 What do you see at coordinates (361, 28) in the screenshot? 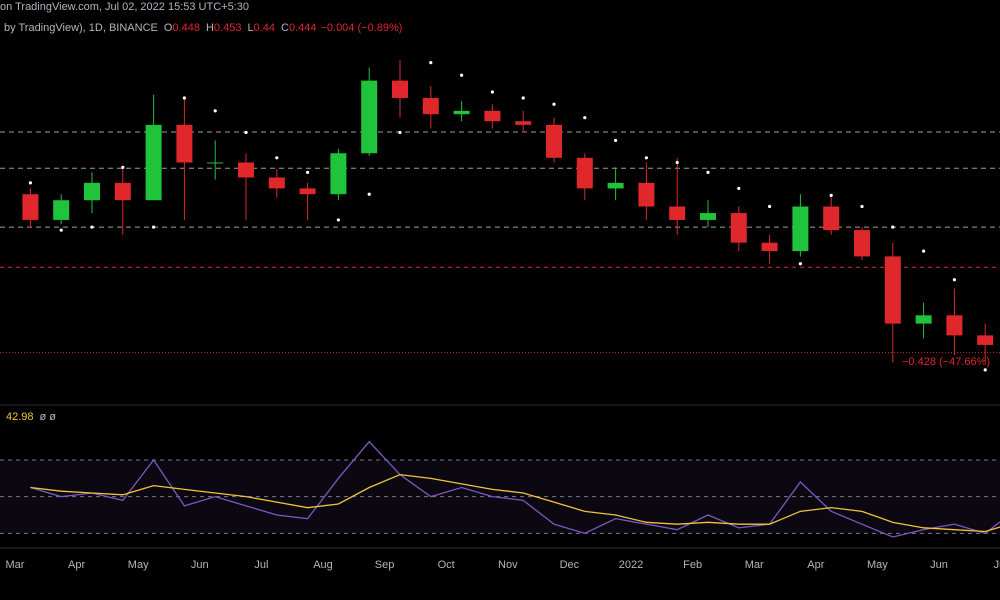
I see `change: −0.004 (−0.89%)` at bounding box center [361, 28].